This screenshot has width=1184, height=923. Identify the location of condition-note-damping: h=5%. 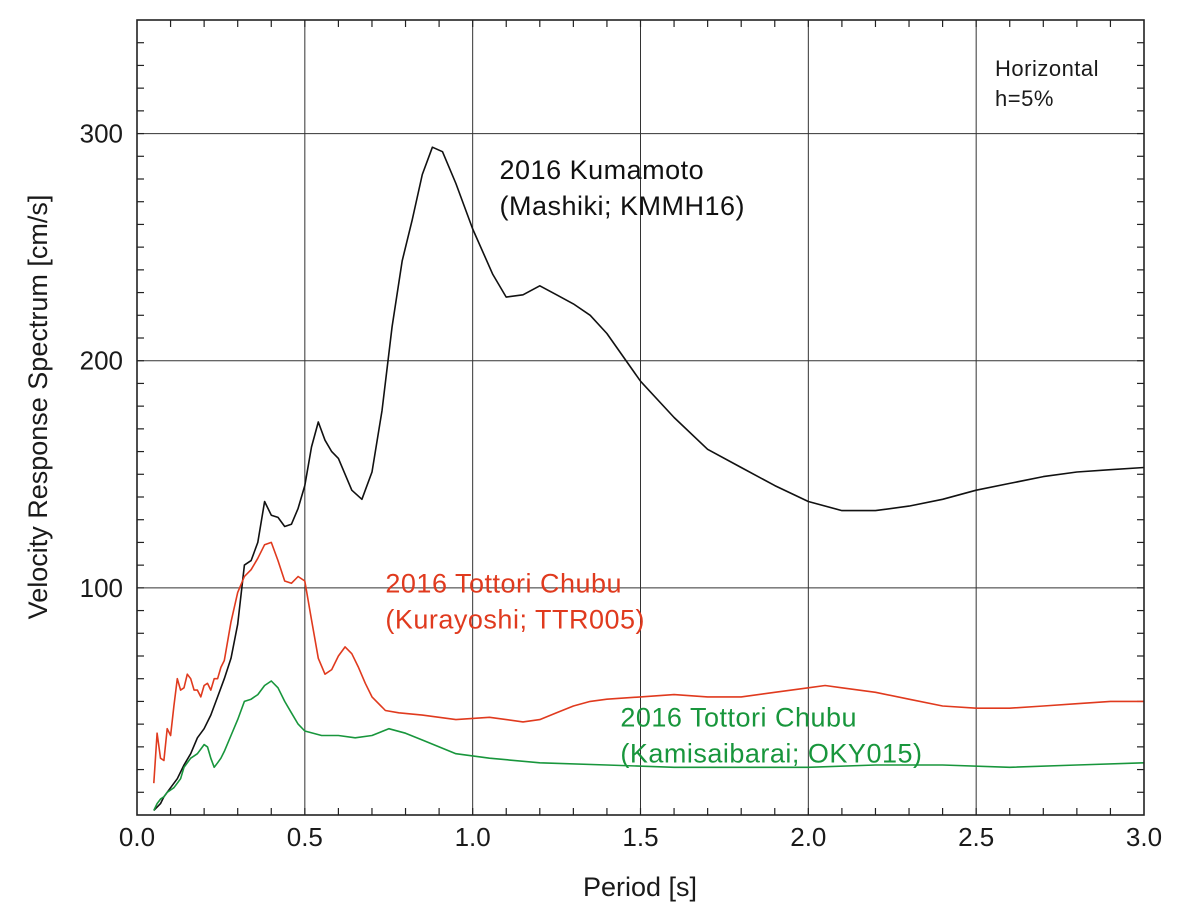
(1024, 98).